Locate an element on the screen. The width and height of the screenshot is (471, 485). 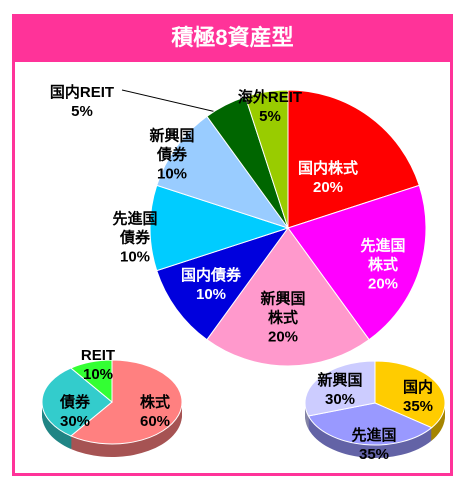
slice-label: 国内株式 20% is located at coordinates (328, 178).